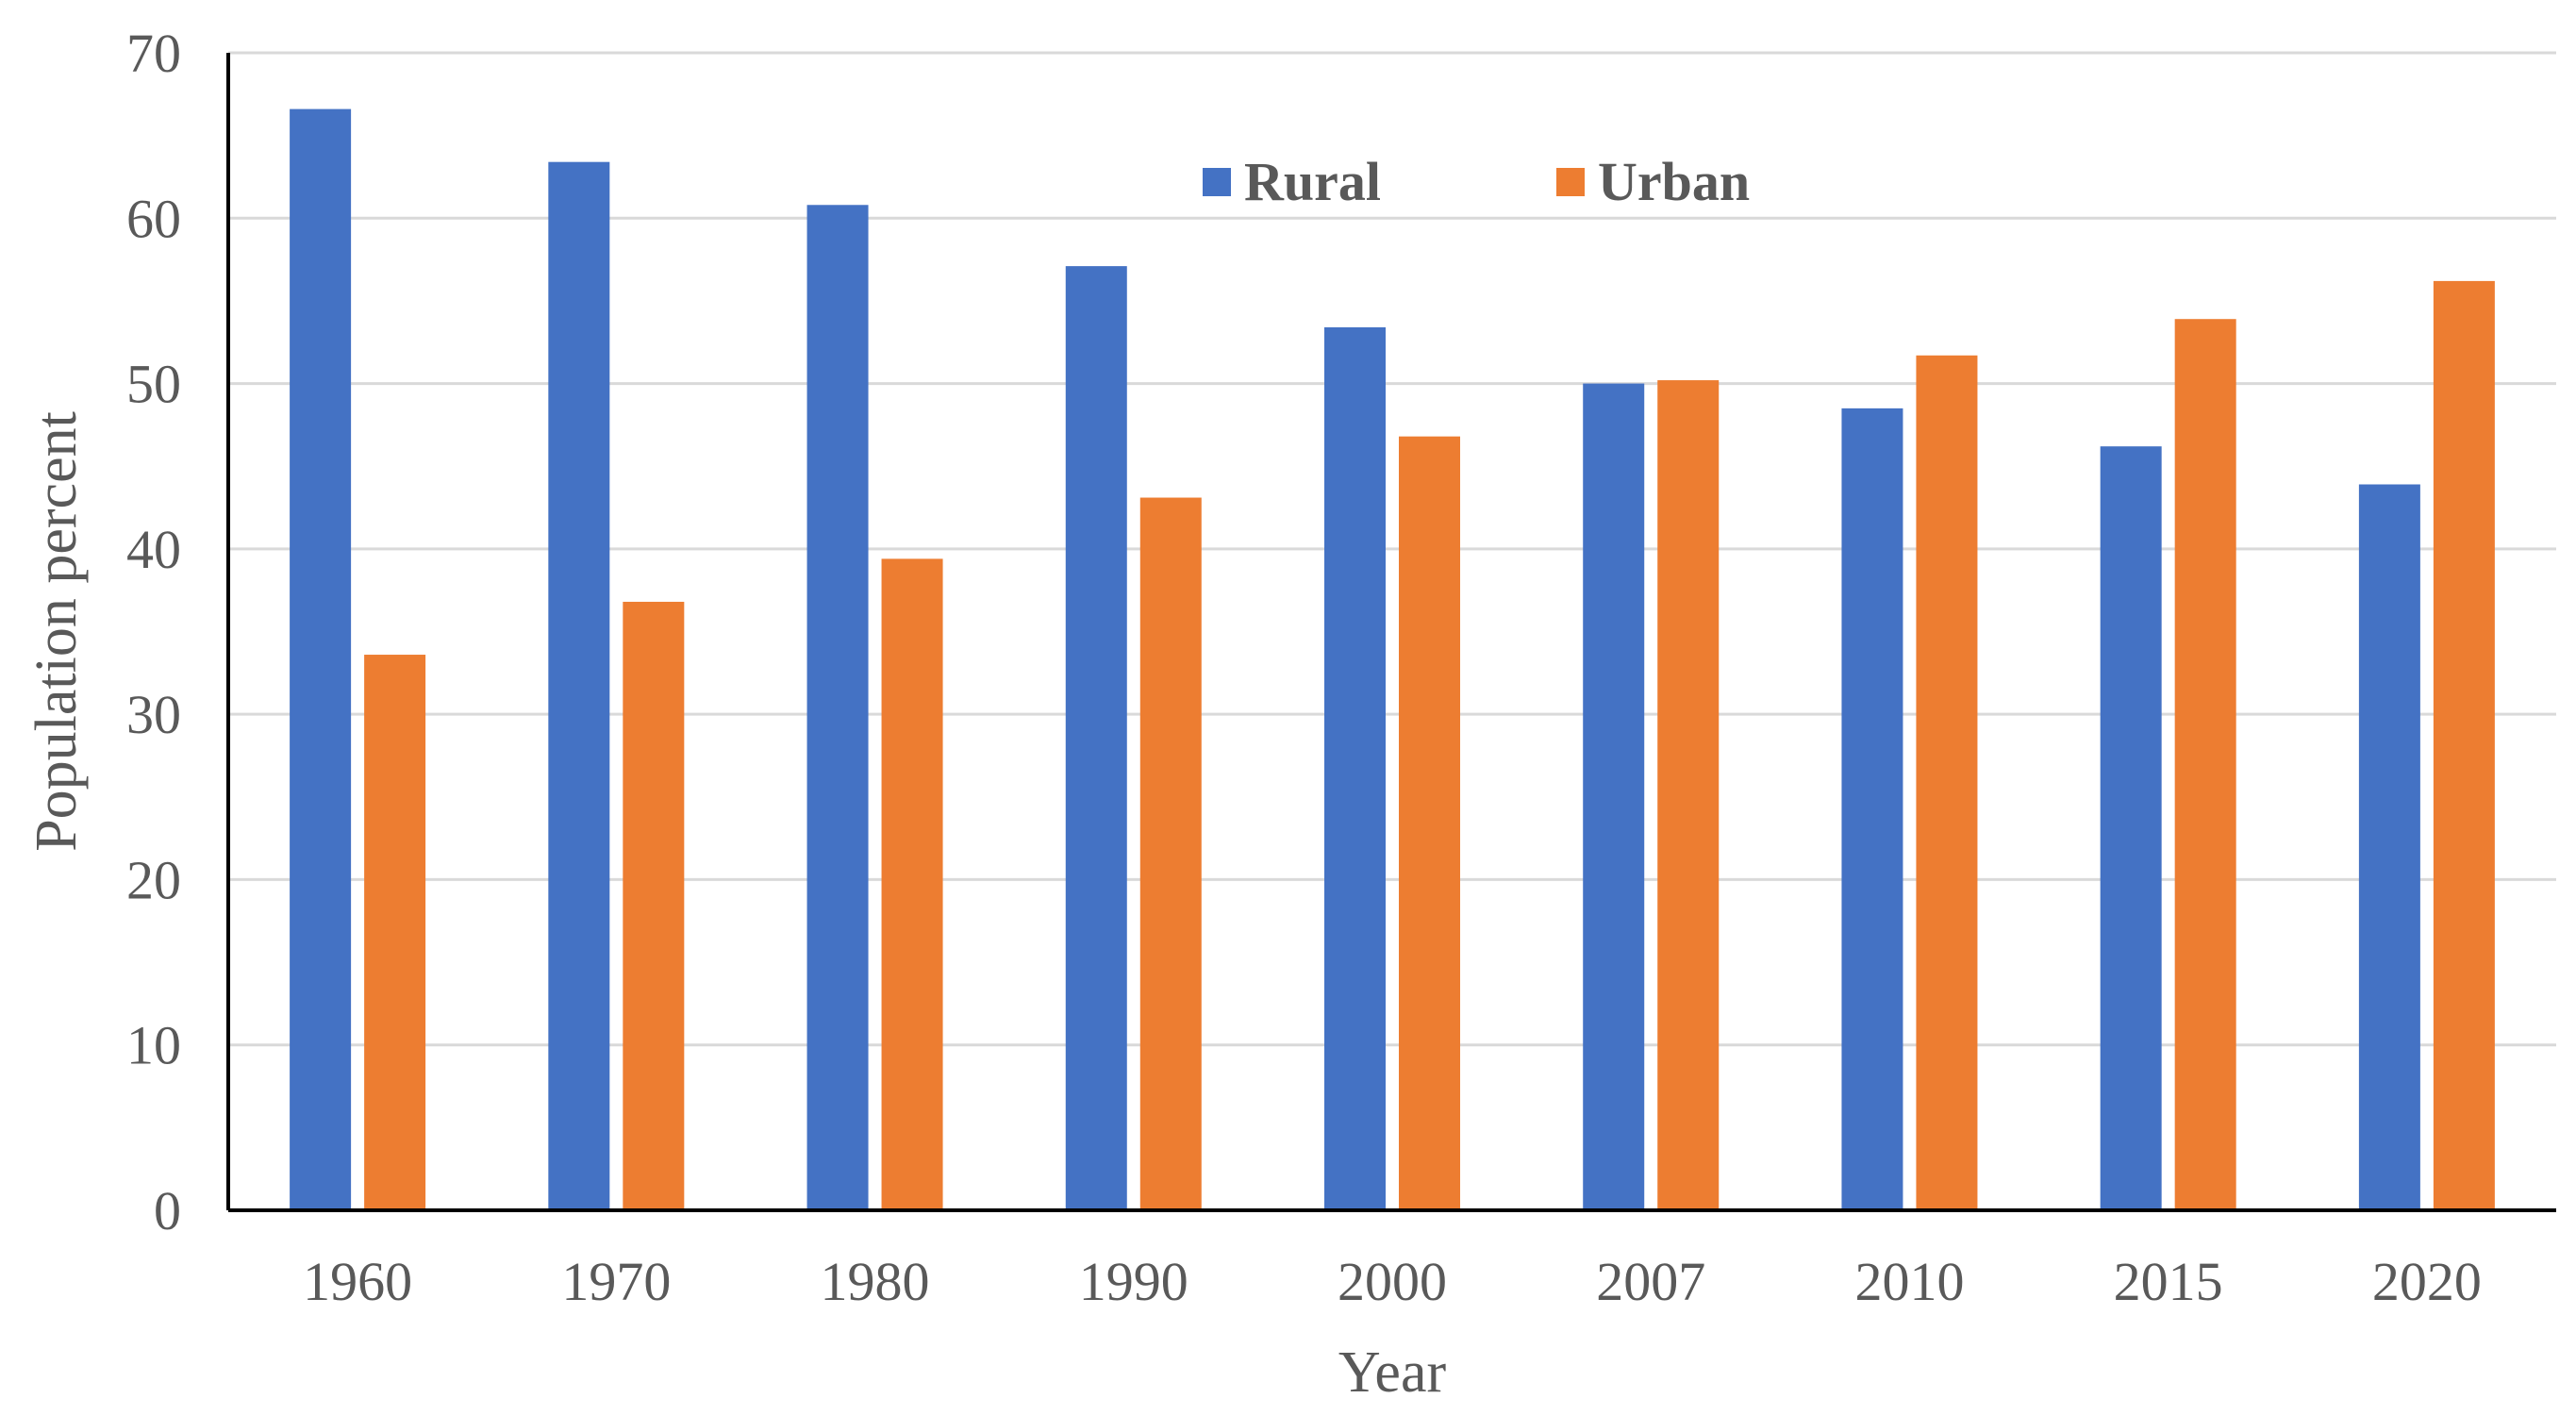 The image size is (2576, 1415). I want to click on y-tick-label: 50, so click(153, 384).